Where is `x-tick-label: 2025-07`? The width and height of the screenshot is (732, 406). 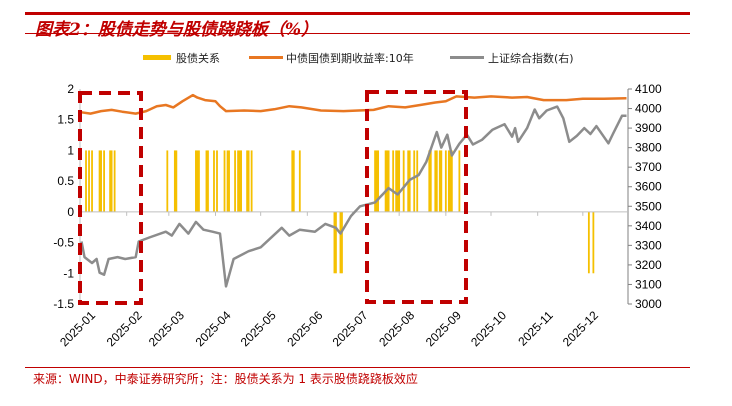
x-tick-label: 2025-07 is located at coordinates (350, 328).